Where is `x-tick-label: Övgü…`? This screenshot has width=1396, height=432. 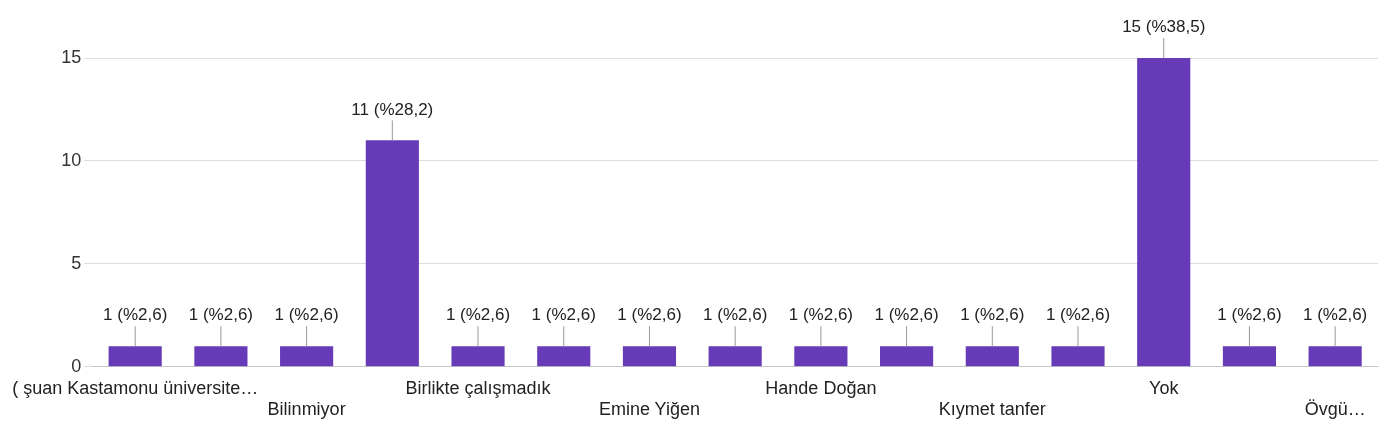
x-tick-label: Övgü… is located at coordinates (1335, 409).